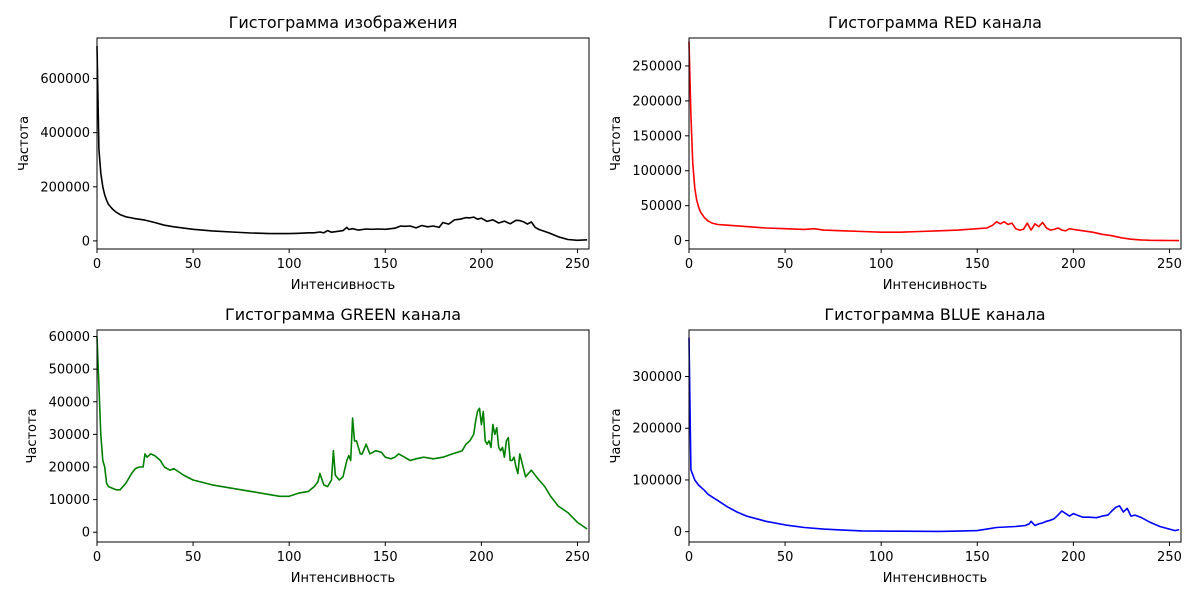 Image resolution: width=1200 pixels, height=600 pixels. Describe the element at coordinates (934, 314) in the screenshot. I see `chart-title: Гистограмма BLUE канала` at that location.